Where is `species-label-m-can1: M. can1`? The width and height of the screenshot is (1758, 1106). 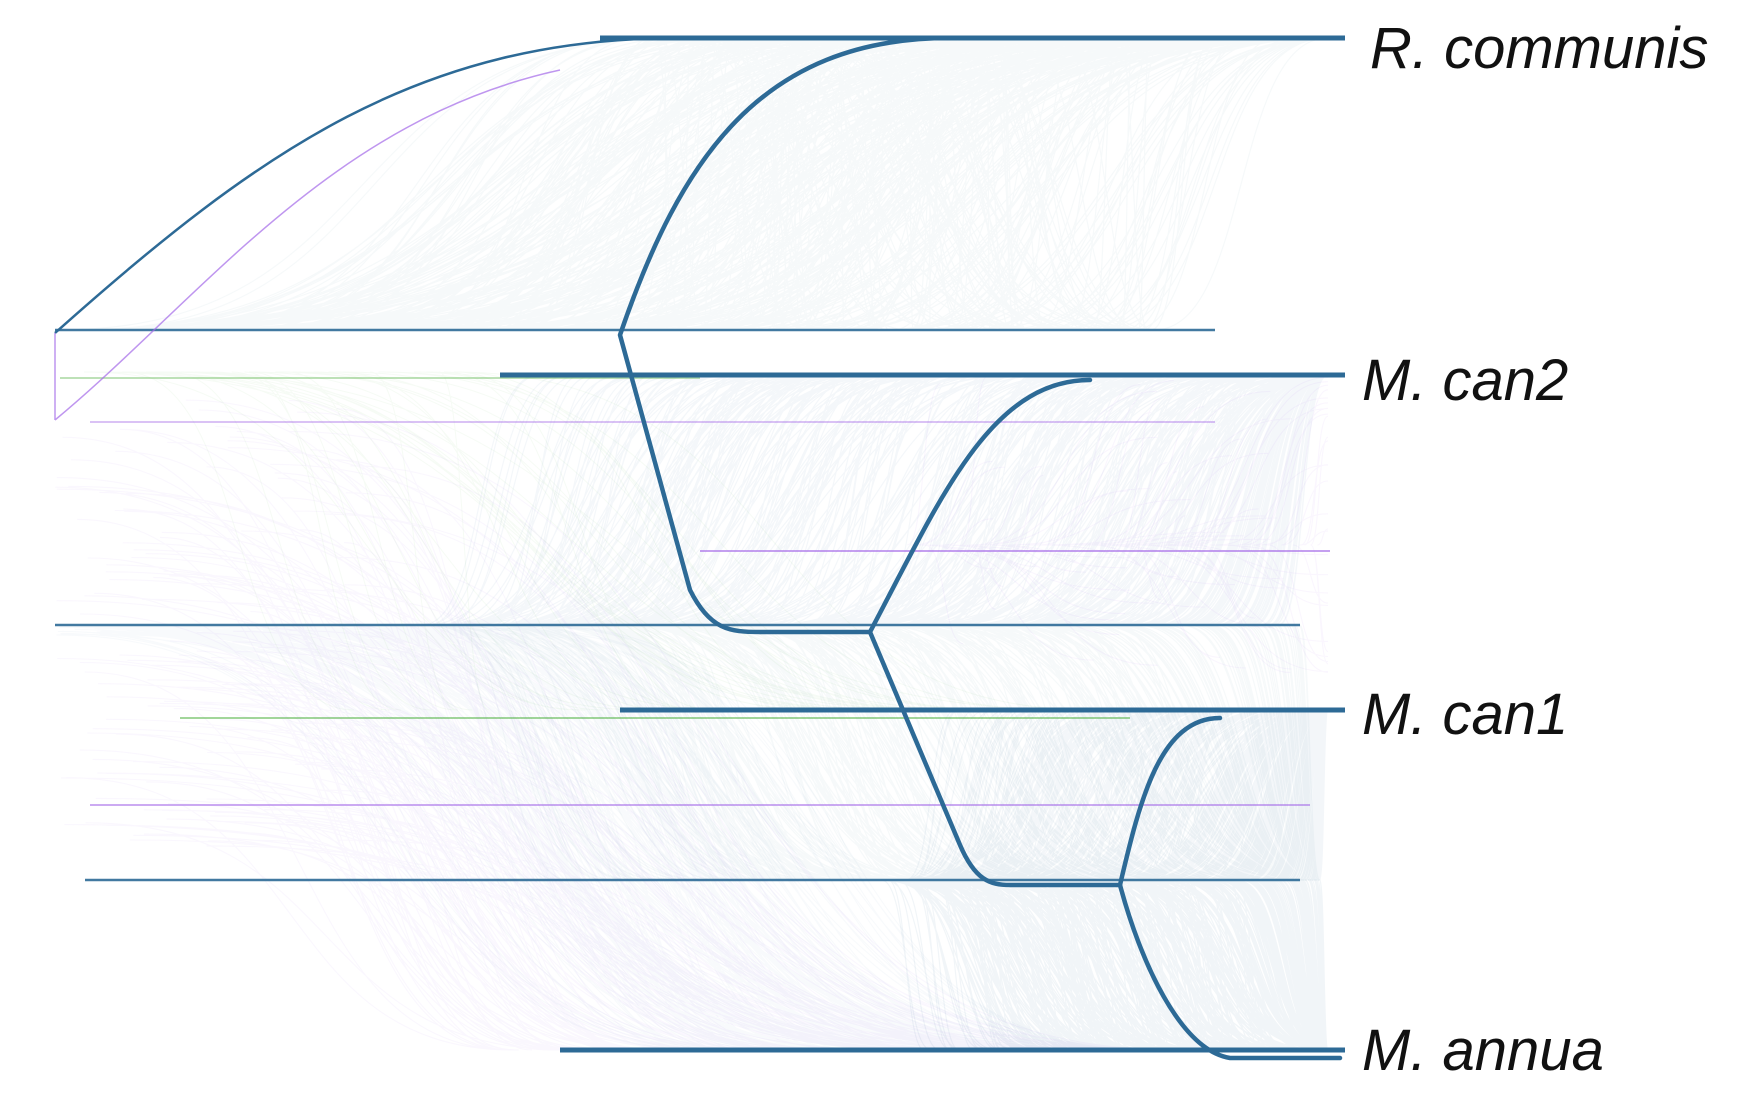 species-label-m-can1: M. can1 is located at coordinates (1465, 714).